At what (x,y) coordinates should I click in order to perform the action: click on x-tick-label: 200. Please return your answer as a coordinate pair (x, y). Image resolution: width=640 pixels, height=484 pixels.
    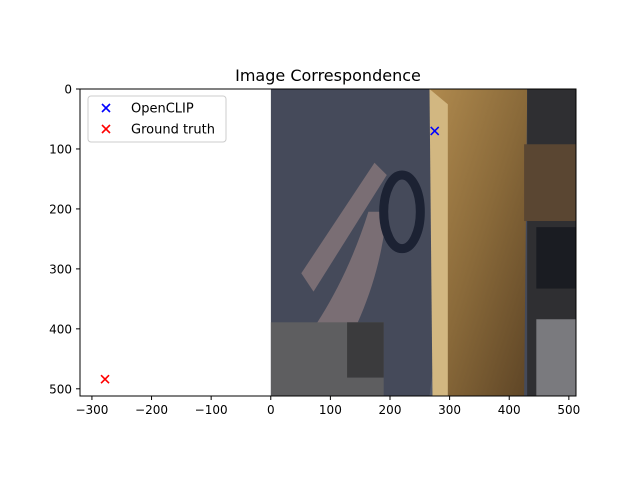
    Looking at the image, I should click on (390, 410).